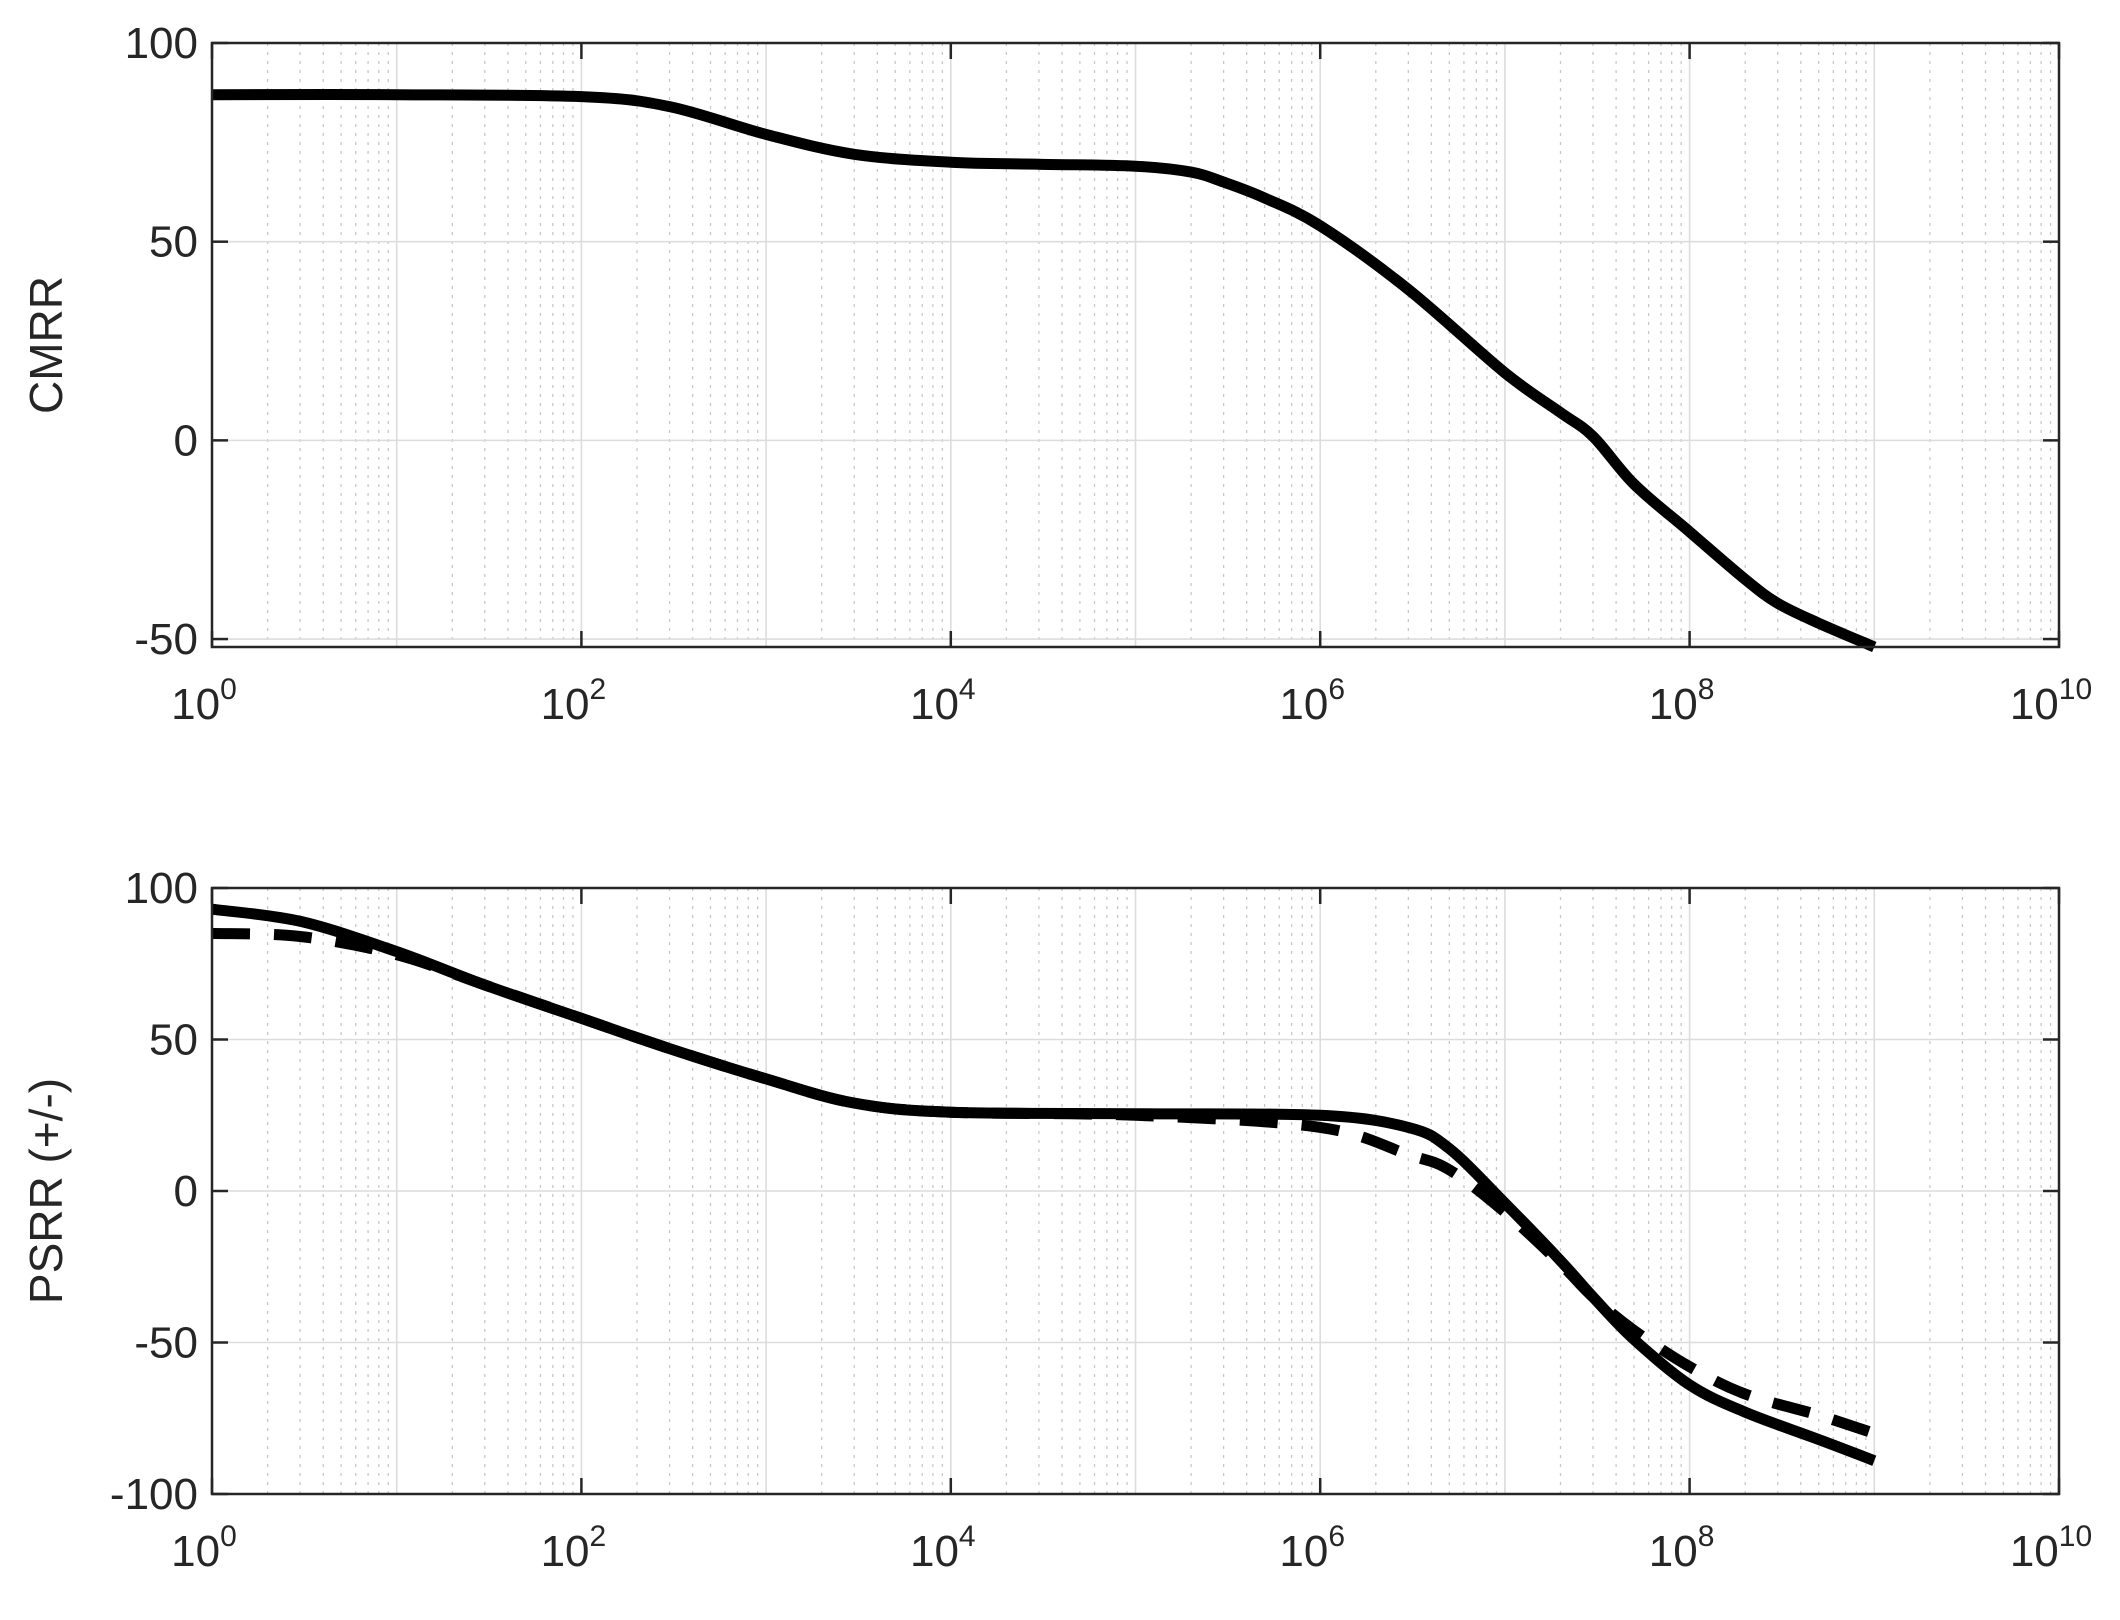 The height and width of the screenshot is (1620, 2120). What do you see at coordinates (46, 1191) in the screenshot?
I see `y-axis-label: PSRR (+/-)` at bounding box center [46, 1191].